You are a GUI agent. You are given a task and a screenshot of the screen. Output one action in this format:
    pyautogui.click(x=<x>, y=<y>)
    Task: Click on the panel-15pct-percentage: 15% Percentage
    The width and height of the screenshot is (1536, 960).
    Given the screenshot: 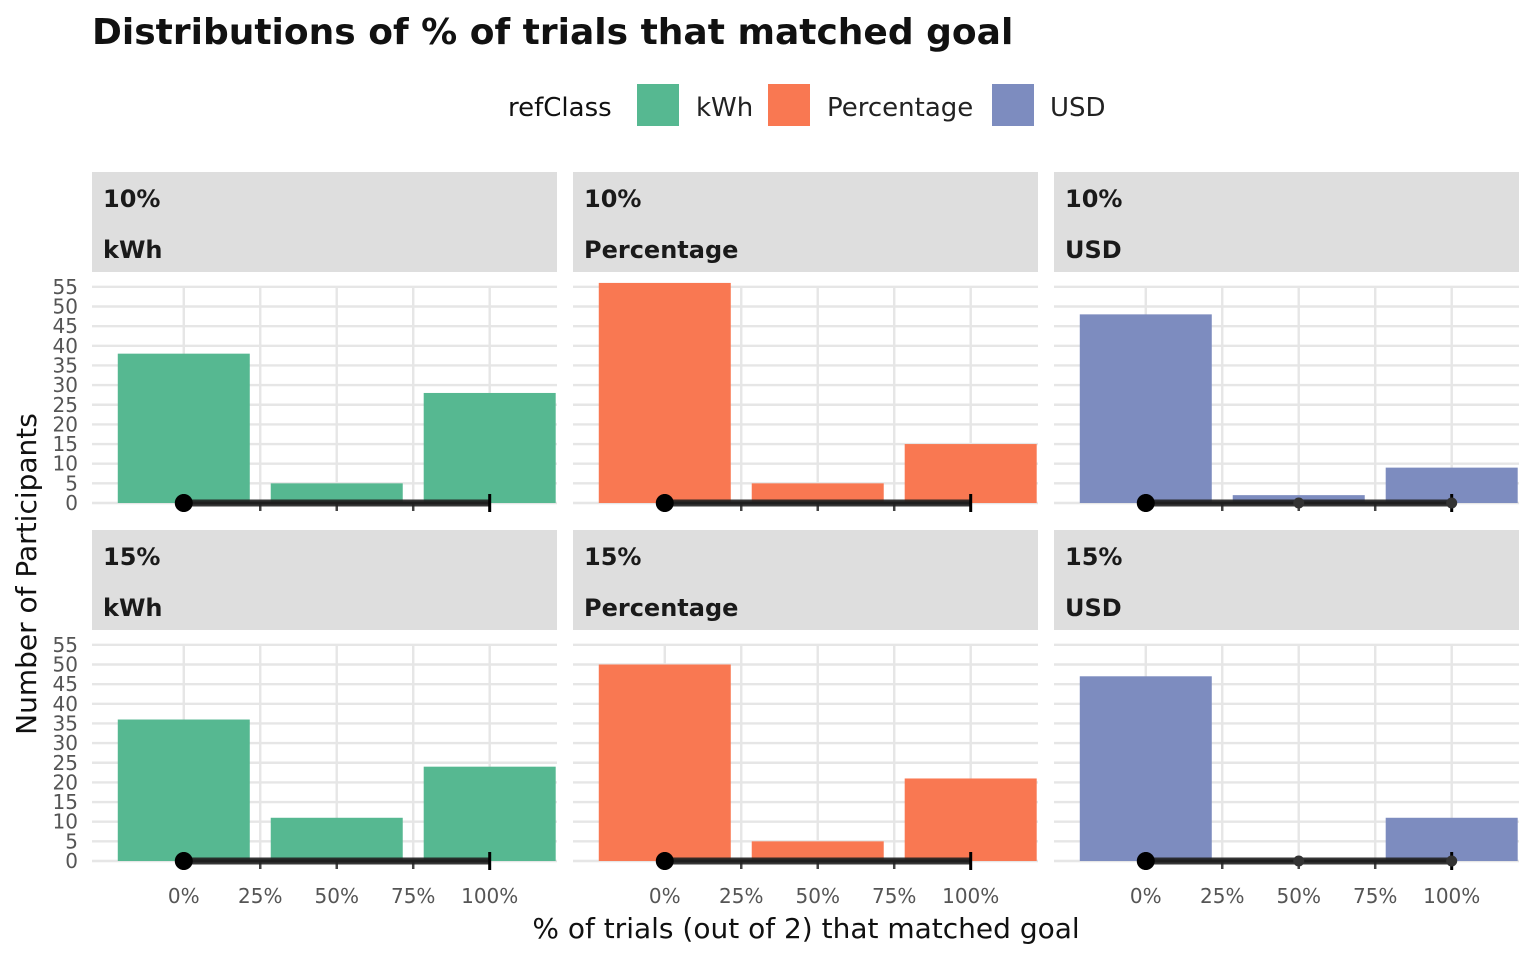 What is the action you would take?
    pyautogui.click(x=805, y=700)
    